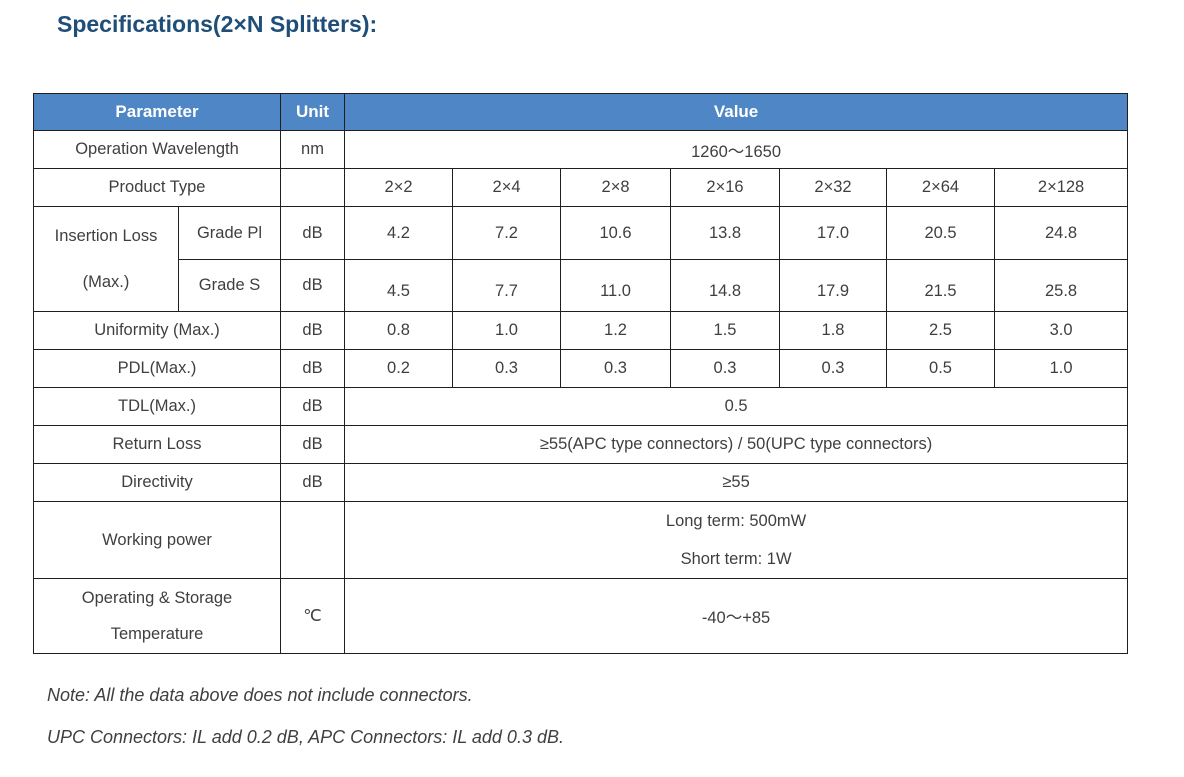 This screenshot has height=777, width=1184. I want to click on param-label: Operation Wavelength, so click(157, 149).